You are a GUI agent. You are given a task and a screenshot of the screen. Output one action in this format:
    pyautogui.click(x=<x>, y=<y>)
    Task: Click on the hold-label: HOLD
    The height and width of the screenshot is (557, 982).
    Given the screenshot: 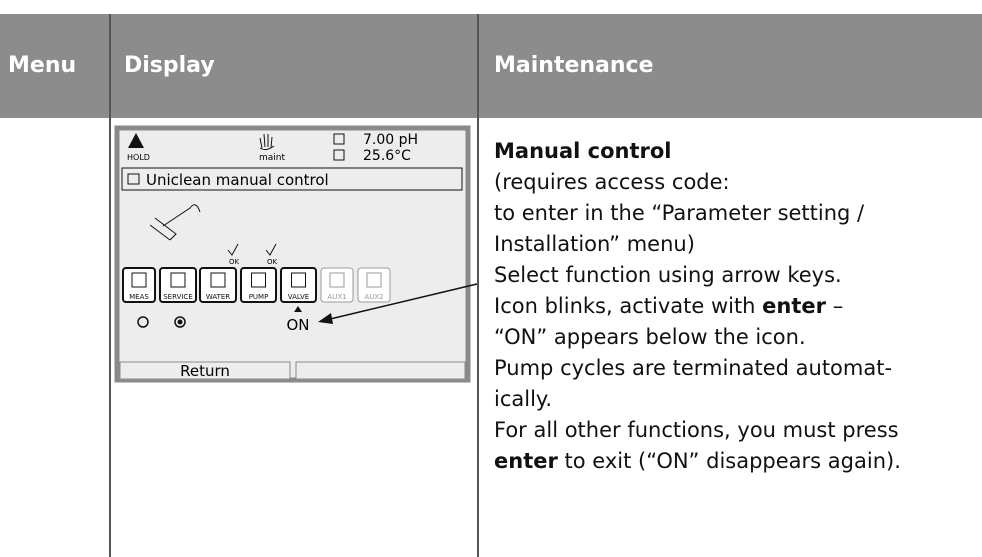 What is the action you would take?
    pyautogui.click(x=138, y=157)
    